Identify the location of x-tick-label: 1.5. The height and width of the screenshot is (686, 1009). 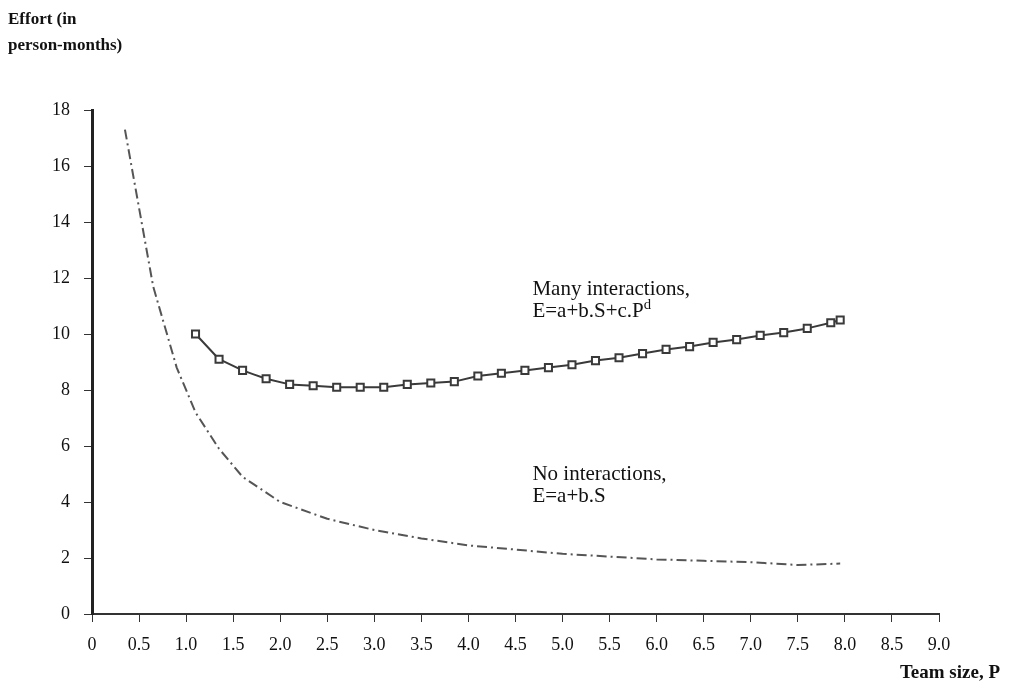
(233, 643).